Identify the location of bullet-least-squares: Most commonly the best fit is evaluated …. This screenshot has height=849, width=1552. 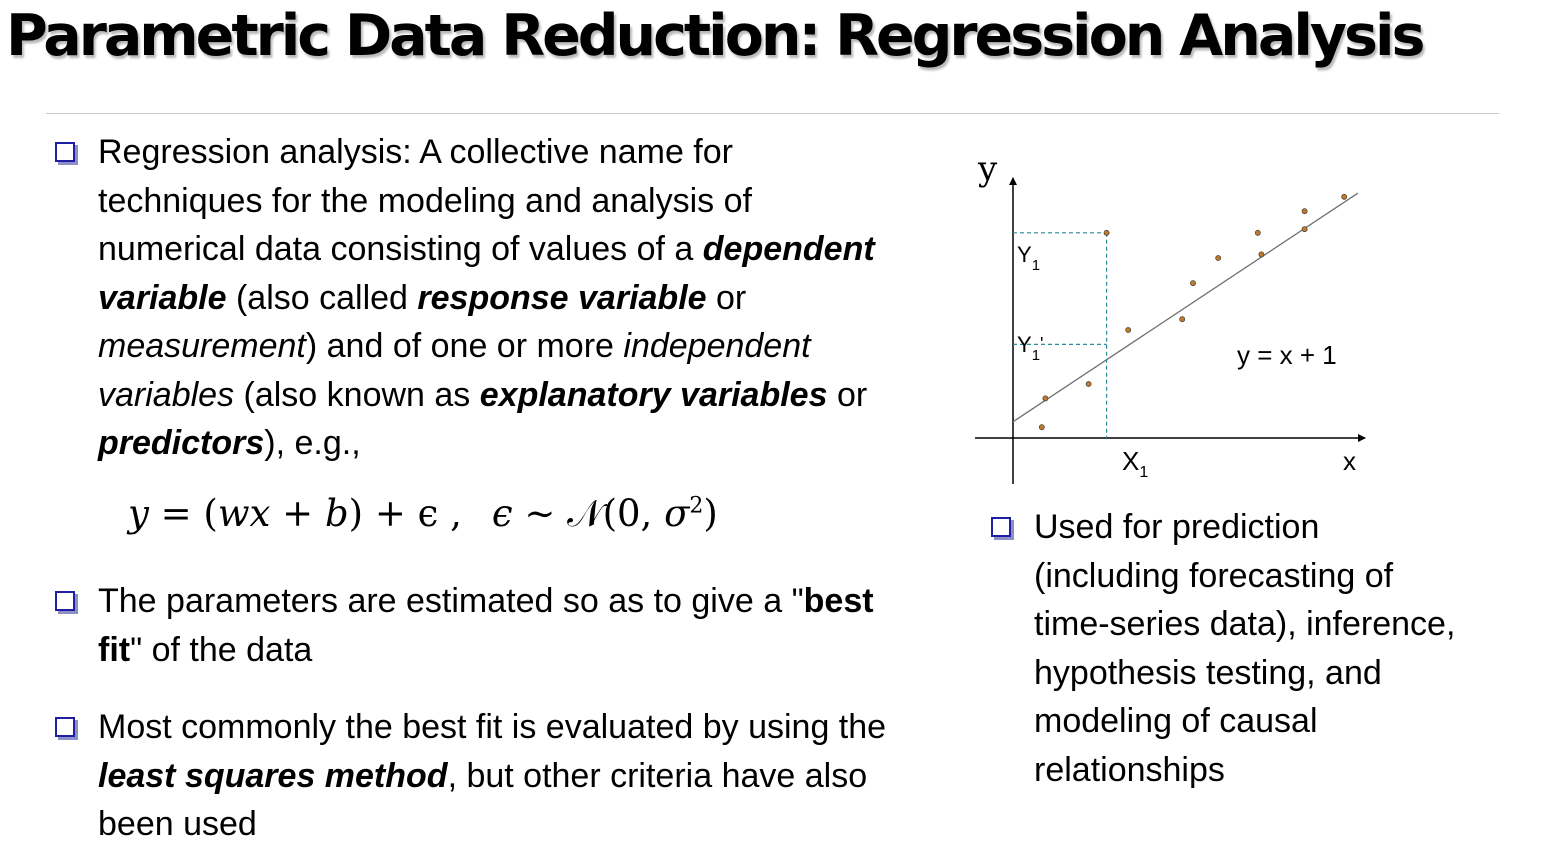
(491, 776).